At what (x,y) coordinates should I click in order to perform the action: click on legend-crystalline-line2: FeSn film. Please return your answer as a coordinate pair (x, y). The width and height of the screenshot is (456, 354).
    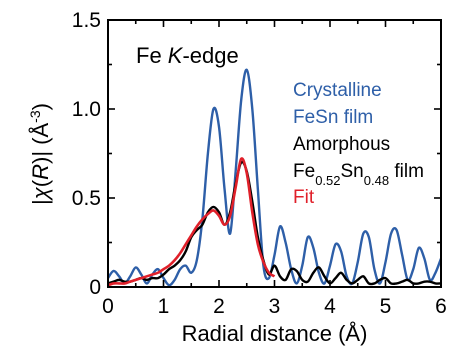
    Looking at the image, I should click on (333, 117).